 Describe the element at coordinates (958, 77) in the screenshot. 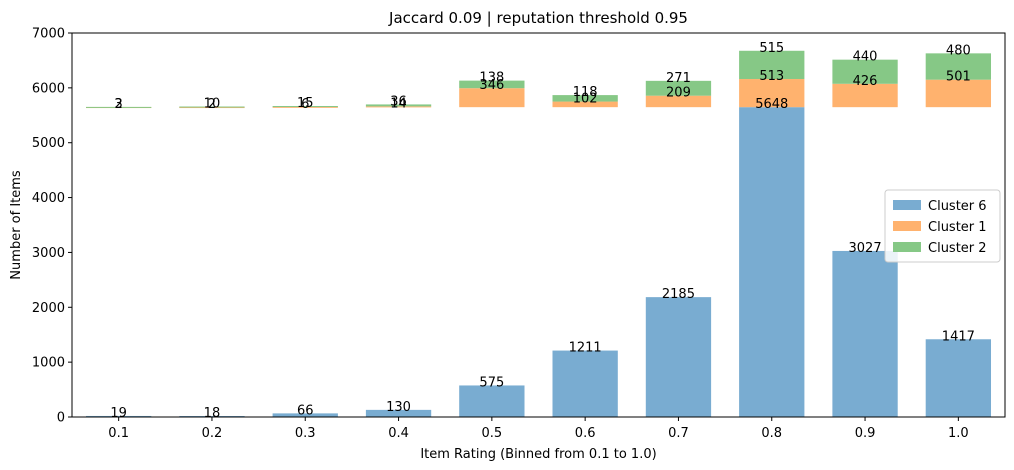

I see `data-label-cluster1: 501` at that location.